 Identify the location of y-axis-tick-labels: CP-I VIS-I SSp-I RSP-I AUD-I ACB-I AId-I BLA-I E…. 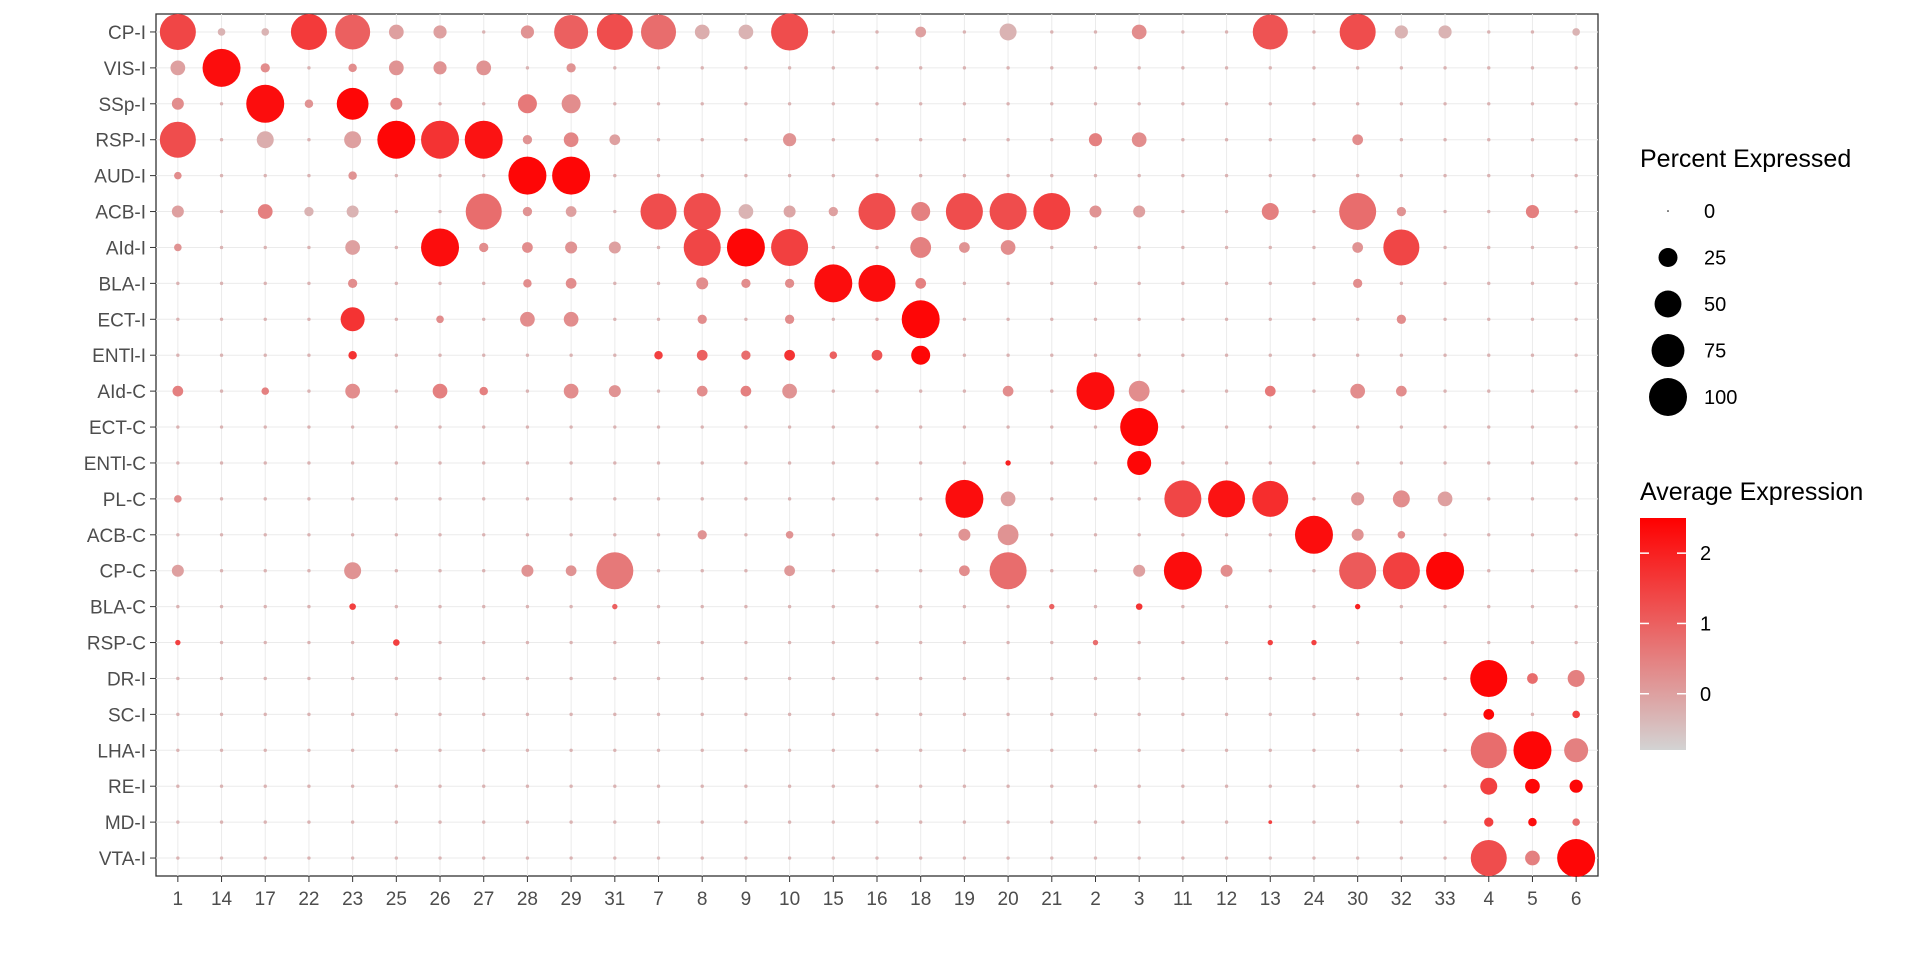
(120, 446).